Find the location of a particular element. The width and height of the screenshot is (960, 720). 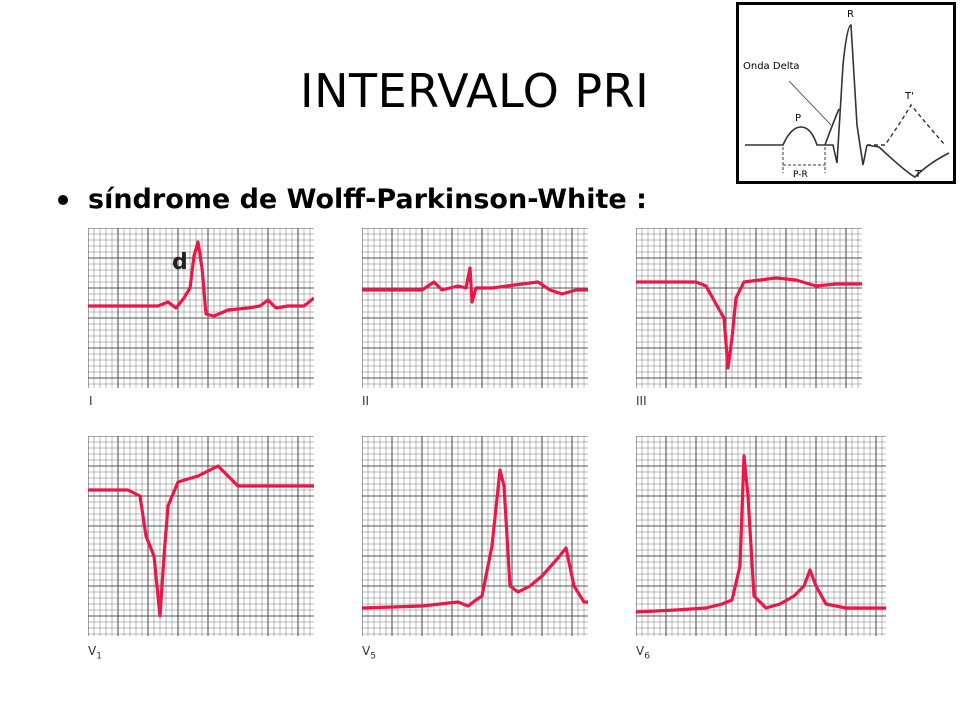

p-wave is located at coordinates (785, 136).